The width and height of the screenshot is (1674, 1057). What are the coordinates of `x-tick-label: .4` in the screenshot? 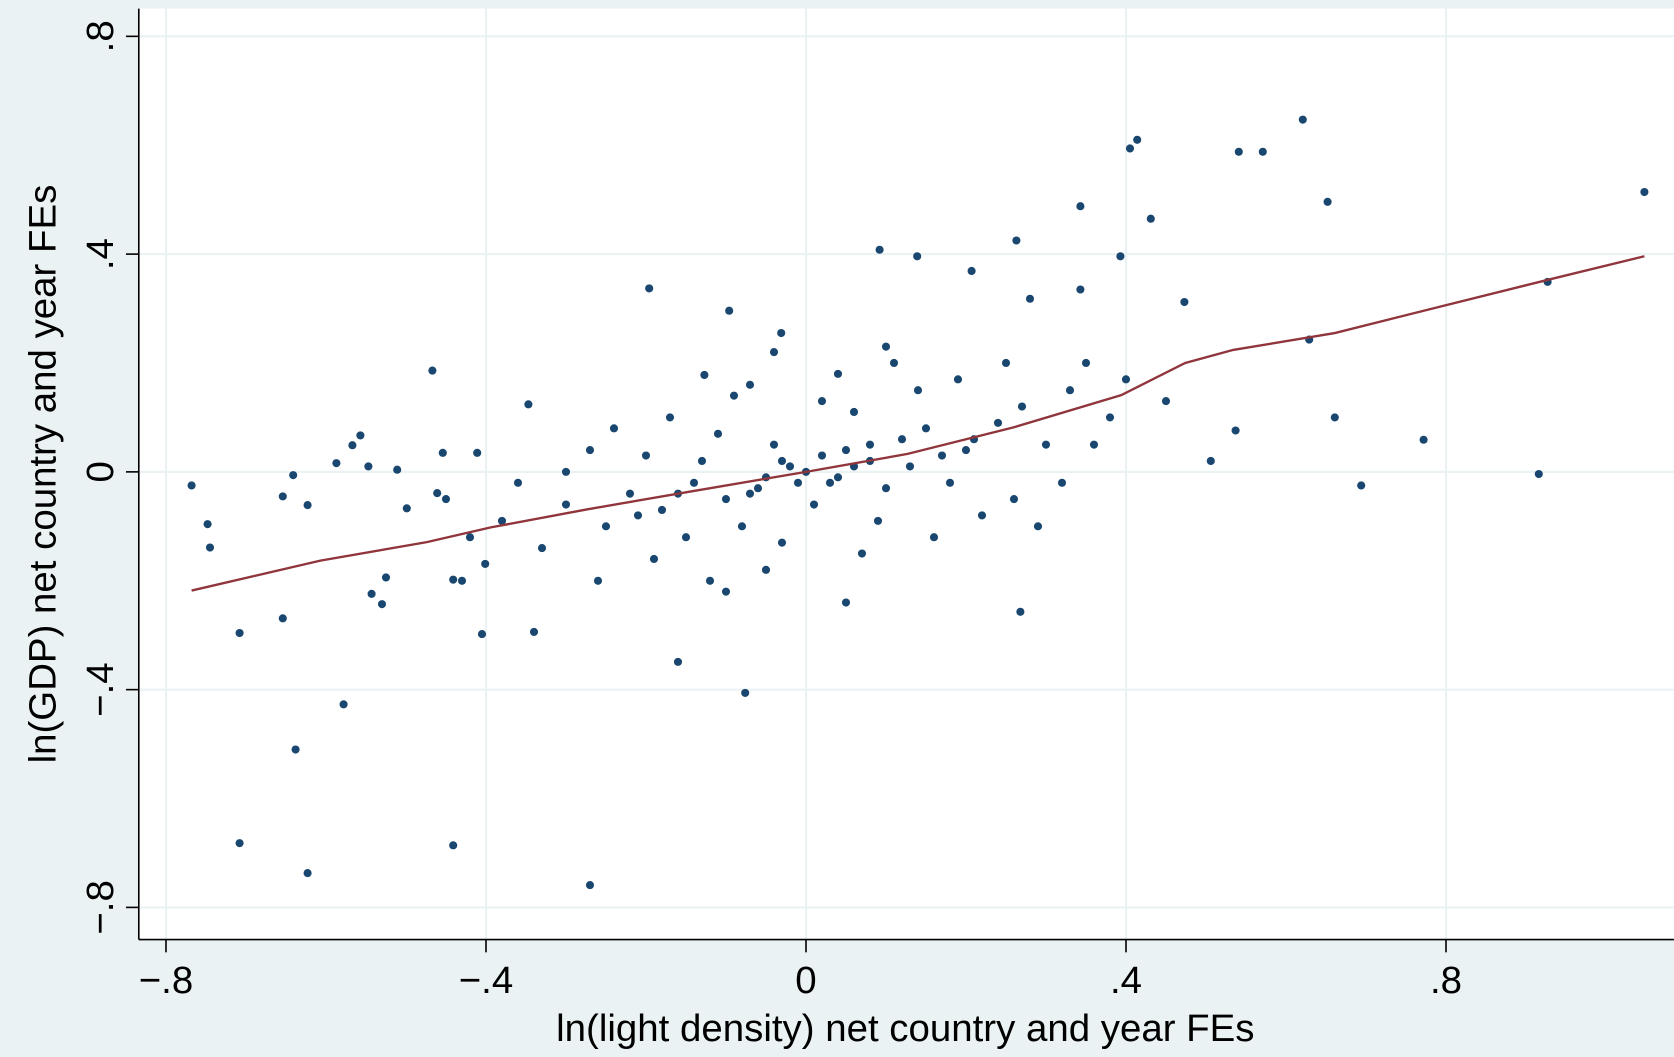 It's located at (1126, 980).